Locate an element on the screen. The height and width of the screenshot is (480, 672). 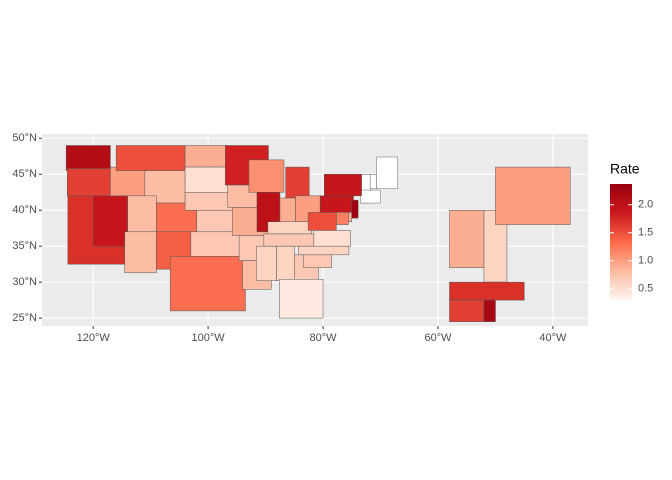
legend: 0.5 1.0 1.5 2.0 is located at coordinates (631, 242).